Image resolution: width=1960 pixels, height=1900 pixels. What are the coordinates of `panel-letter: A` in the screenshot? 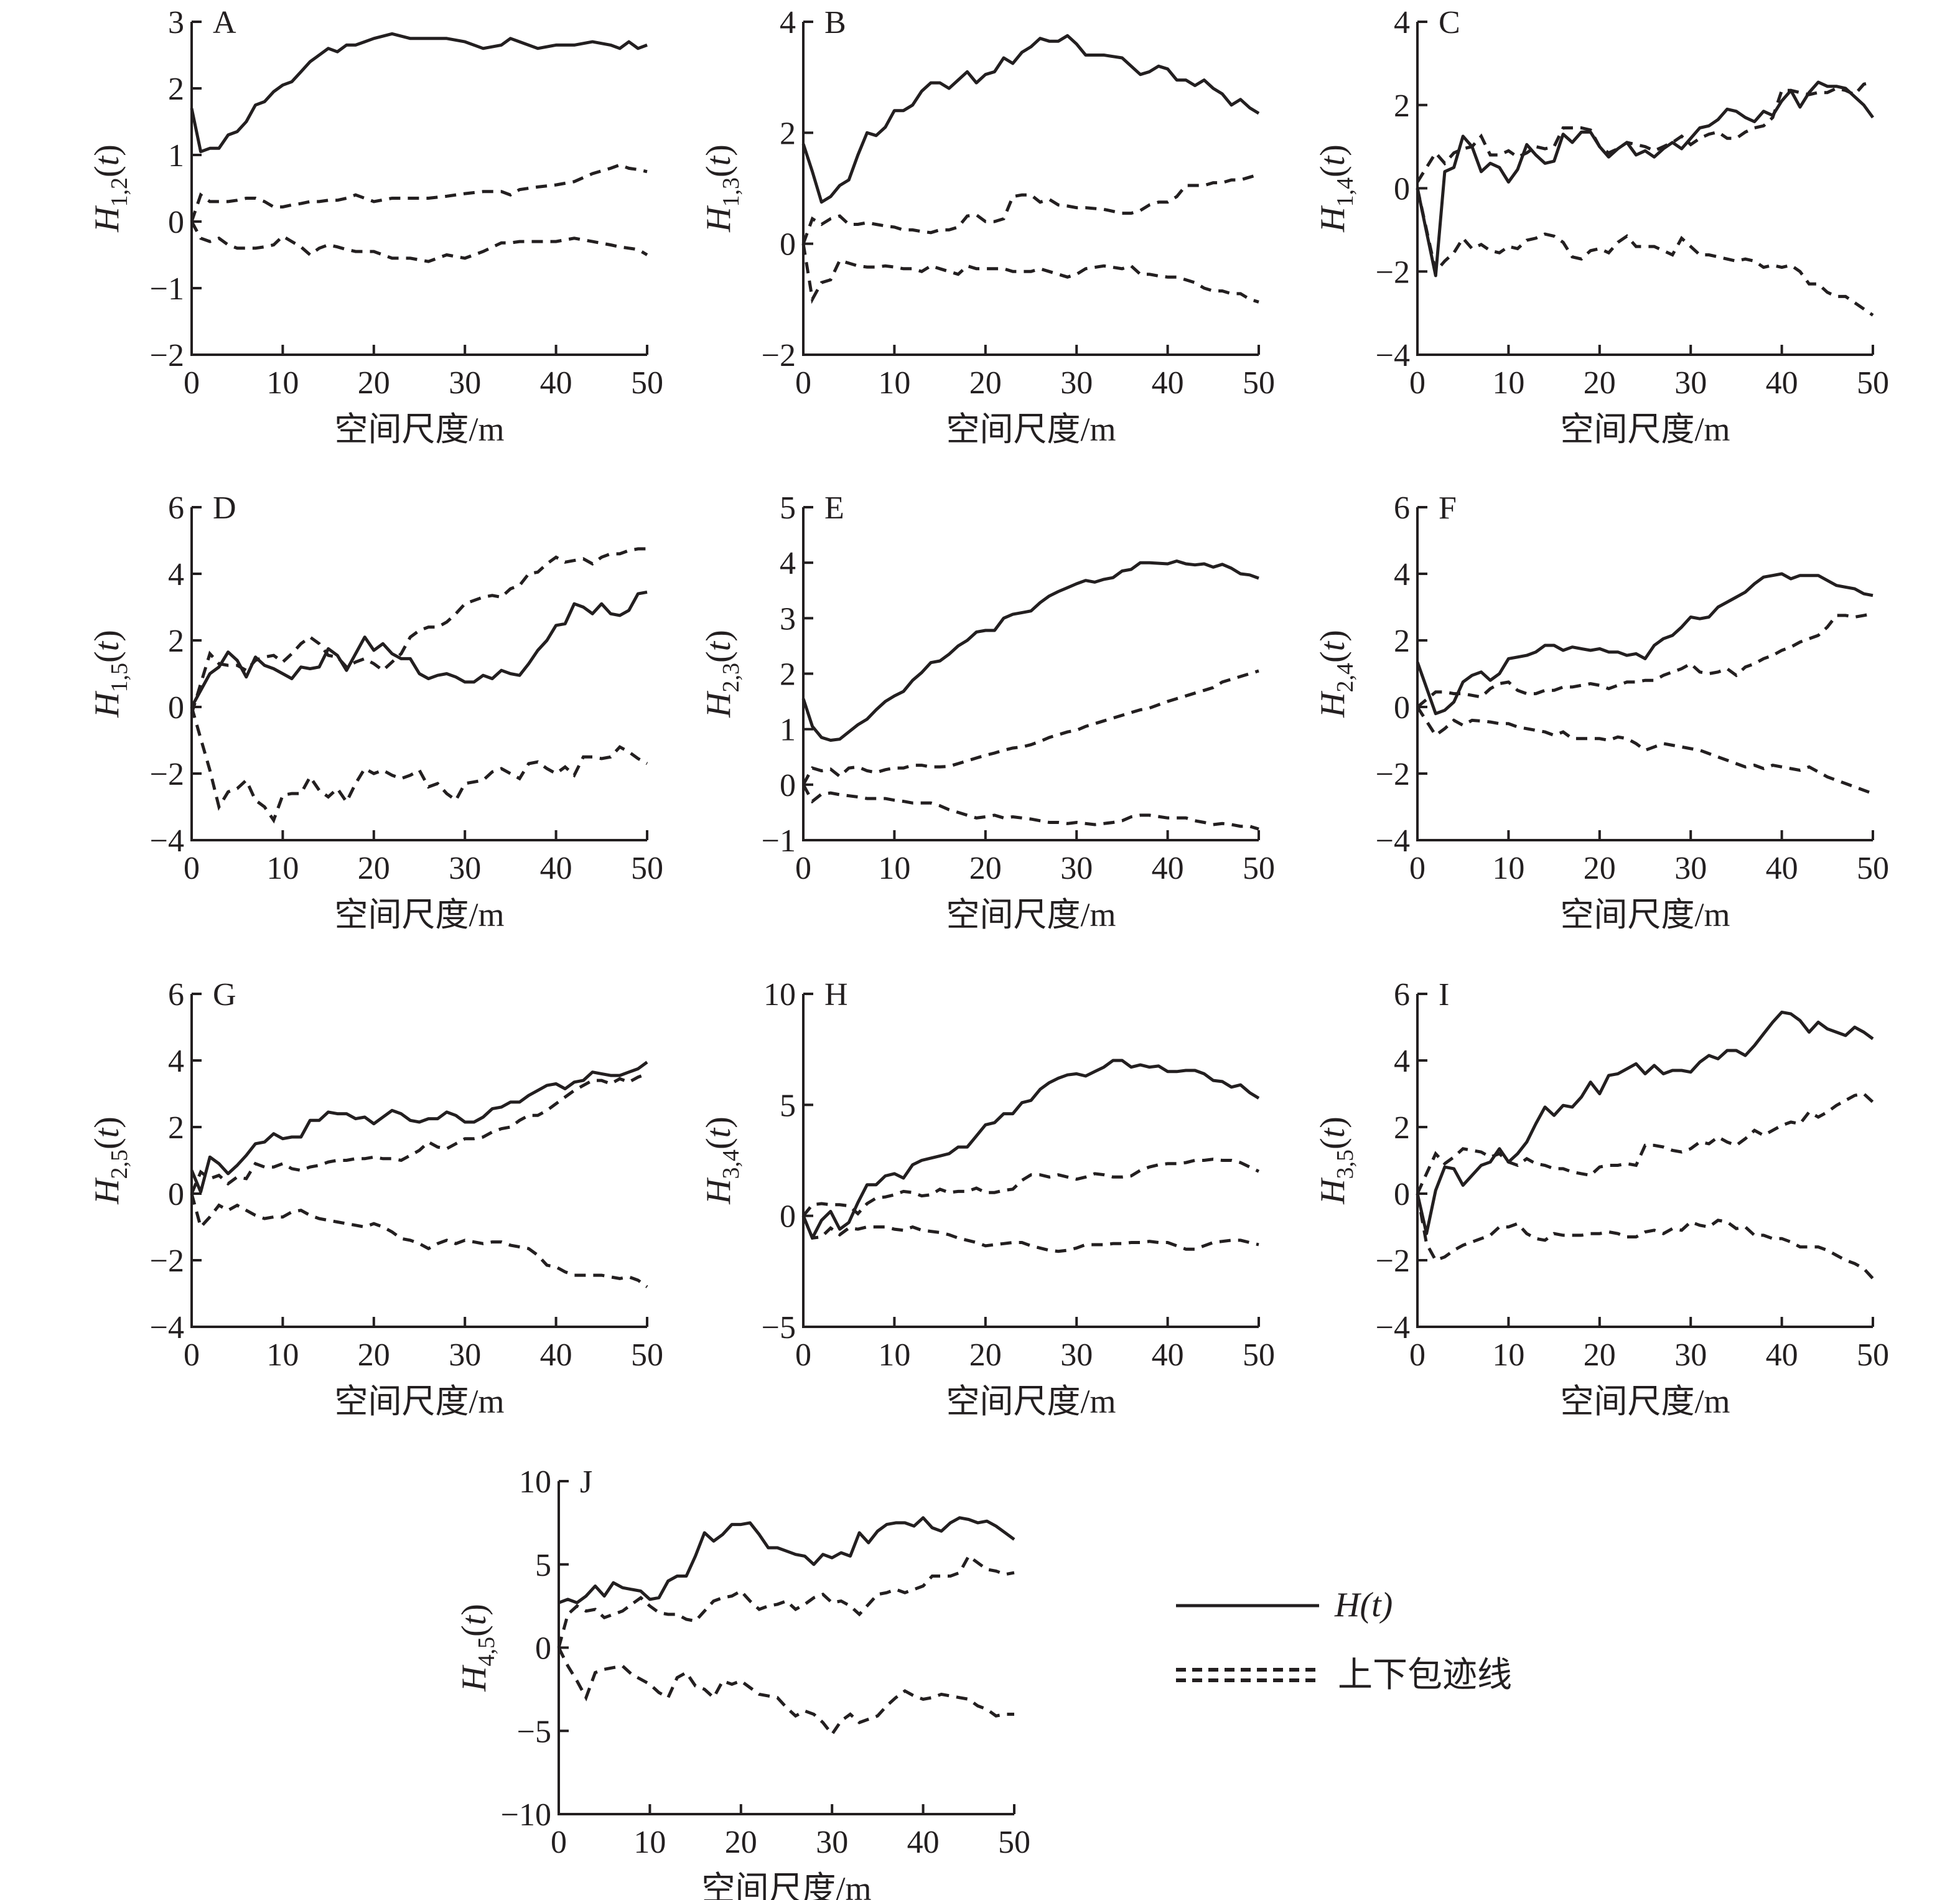 It's located at (224, 22).